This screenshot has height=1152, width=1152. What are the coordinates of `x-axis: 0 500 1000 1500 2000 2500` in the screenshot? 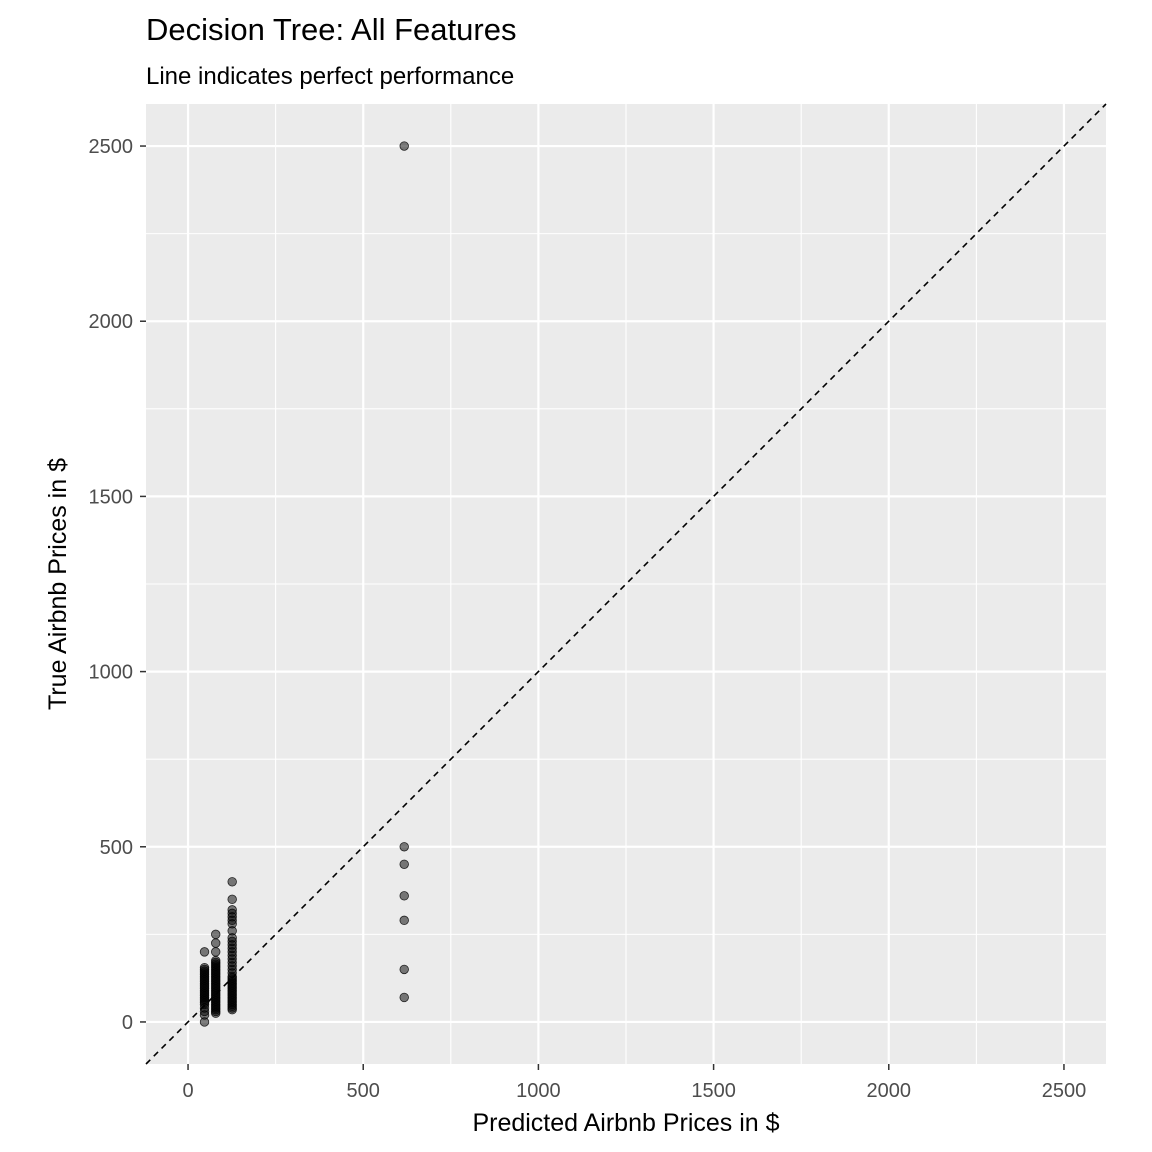 It's located at (634, 1083).